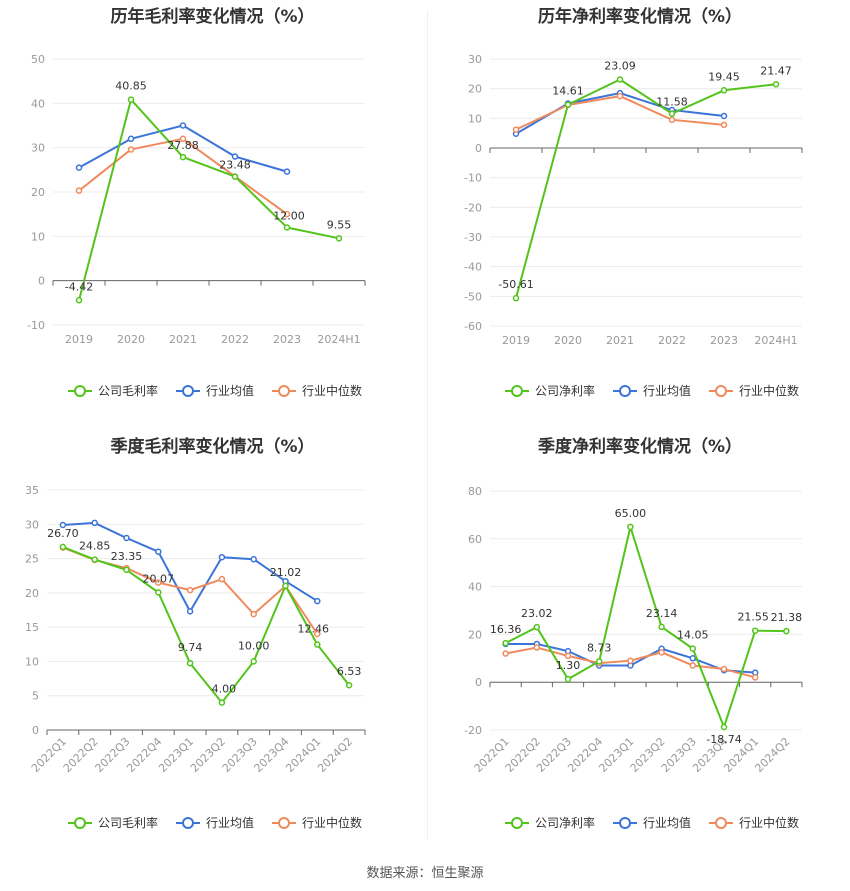  I want to click on data-label: 9.55, so click(339, 224).